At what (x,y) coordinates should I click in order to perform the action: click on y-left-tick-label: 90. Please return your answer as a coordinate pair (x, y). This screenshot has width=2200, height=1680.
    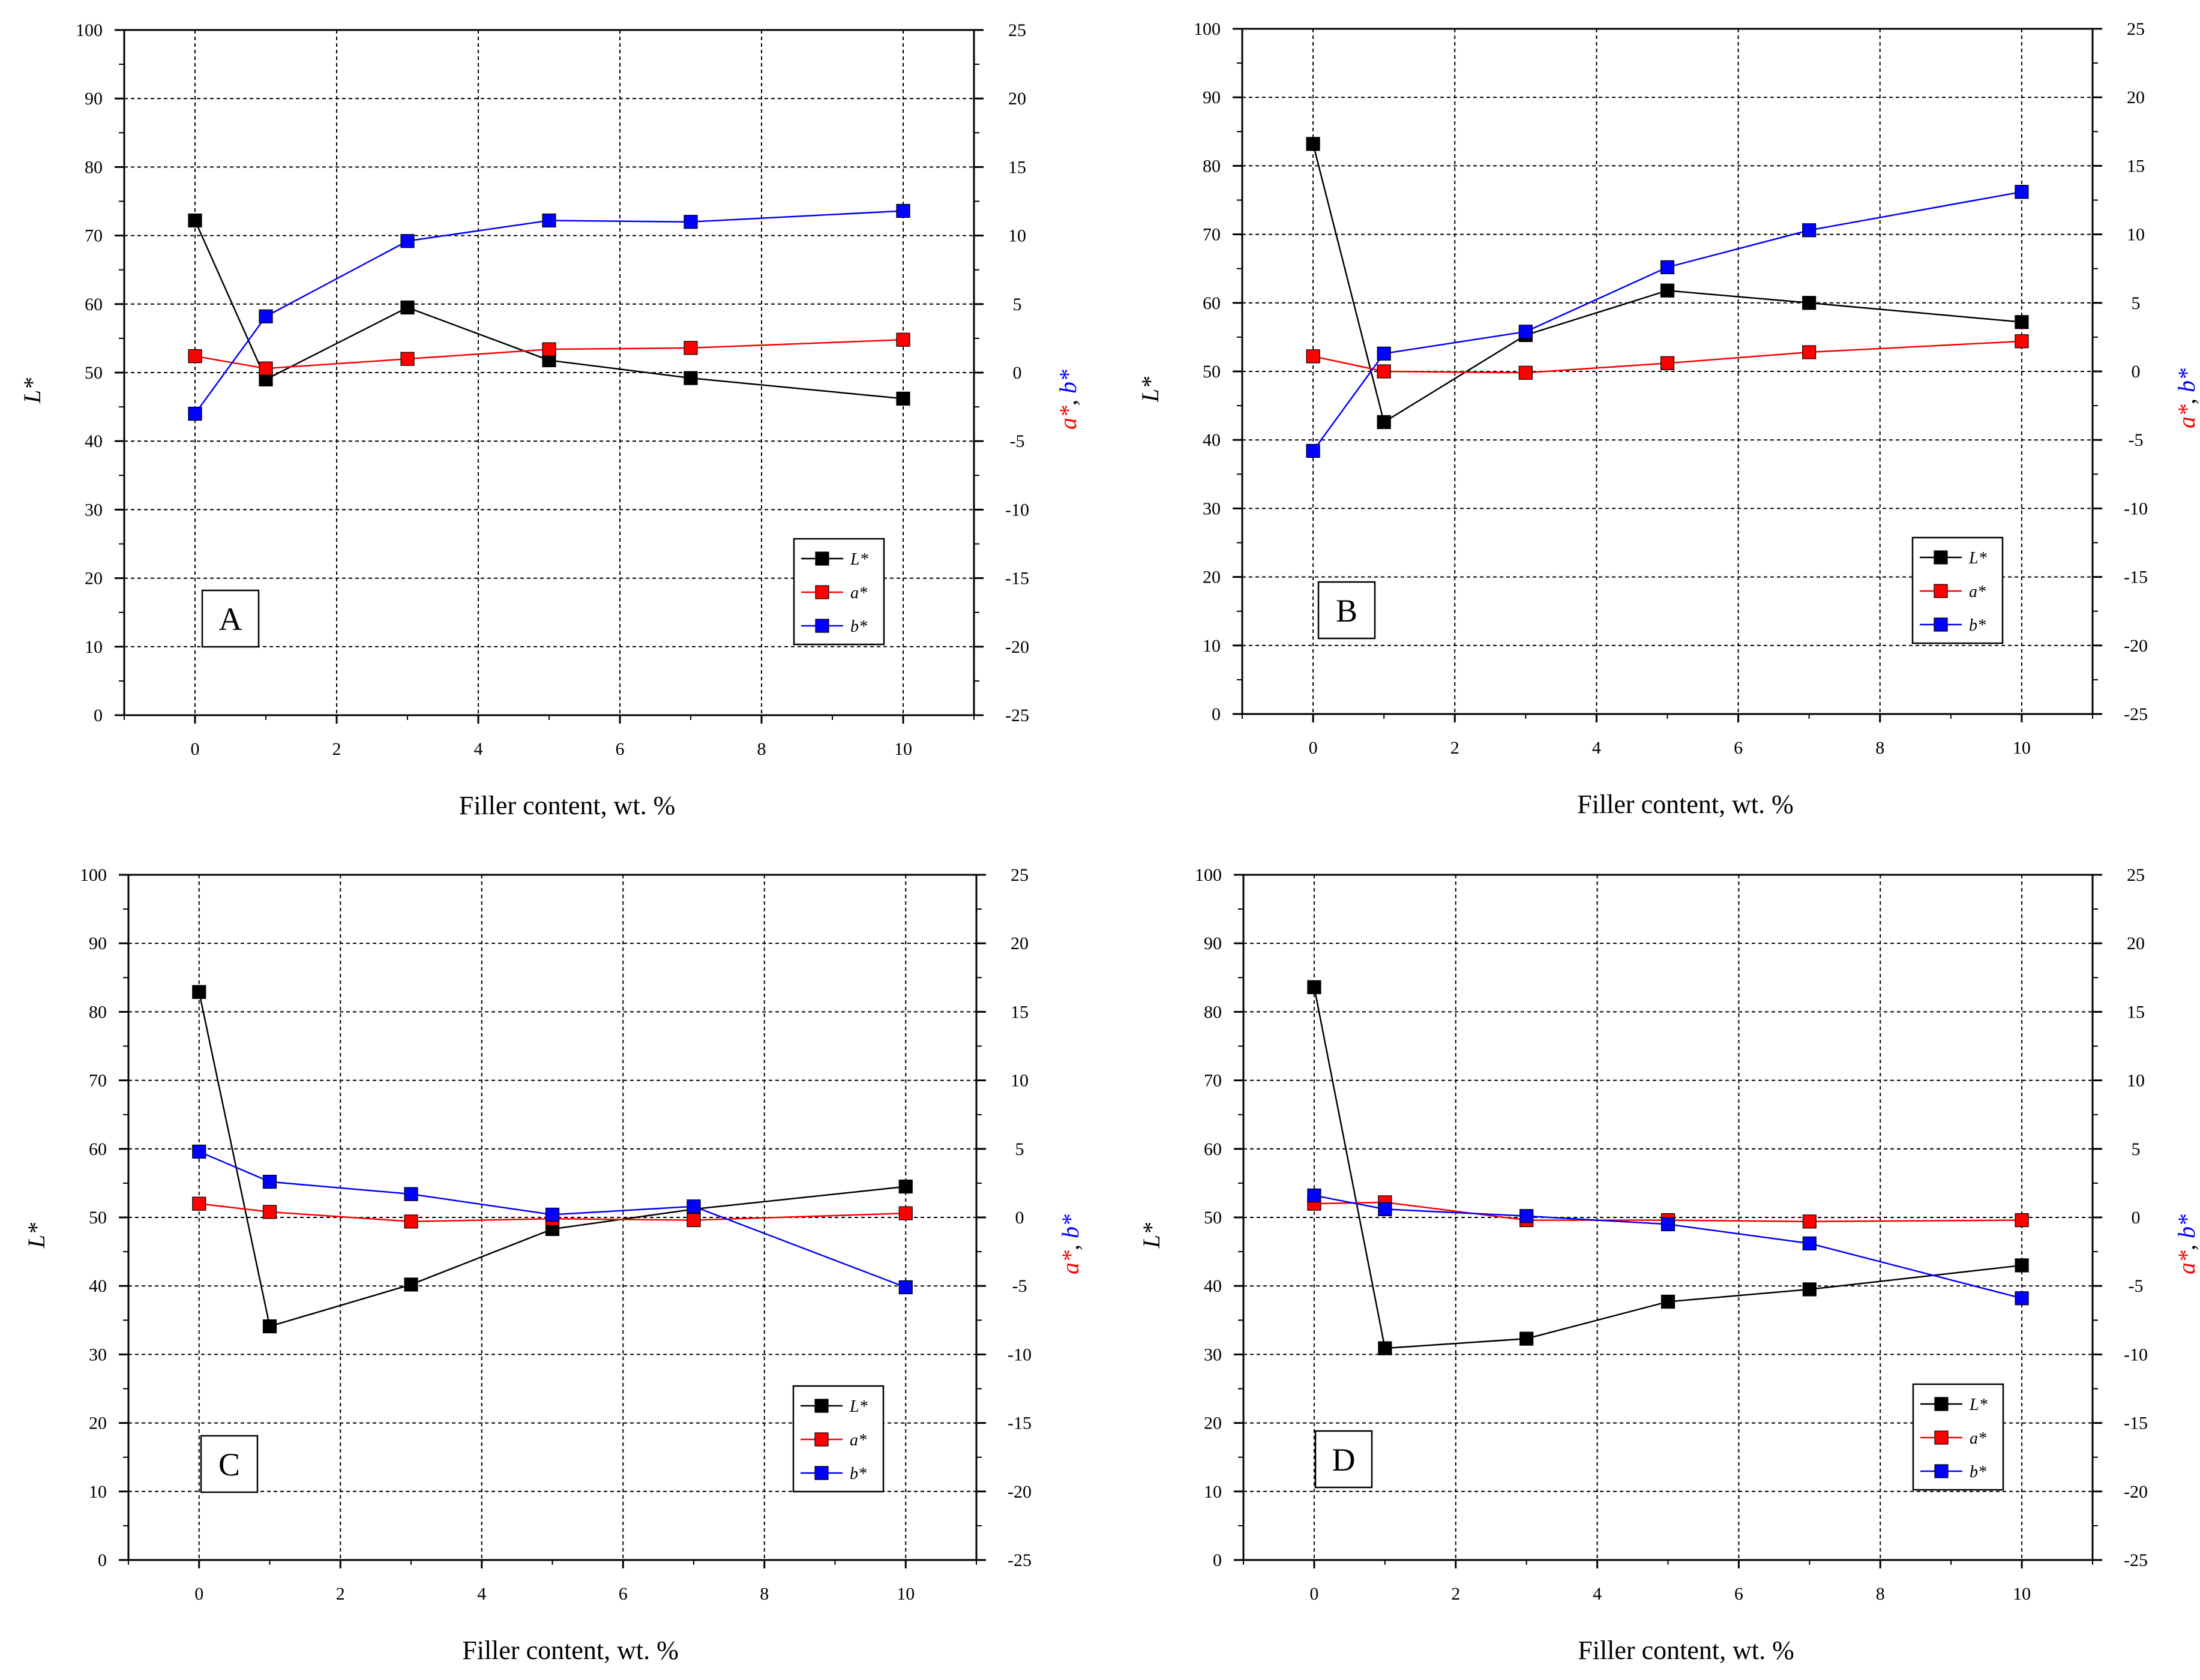
    Looking at the image, I should click on (1213, 943).